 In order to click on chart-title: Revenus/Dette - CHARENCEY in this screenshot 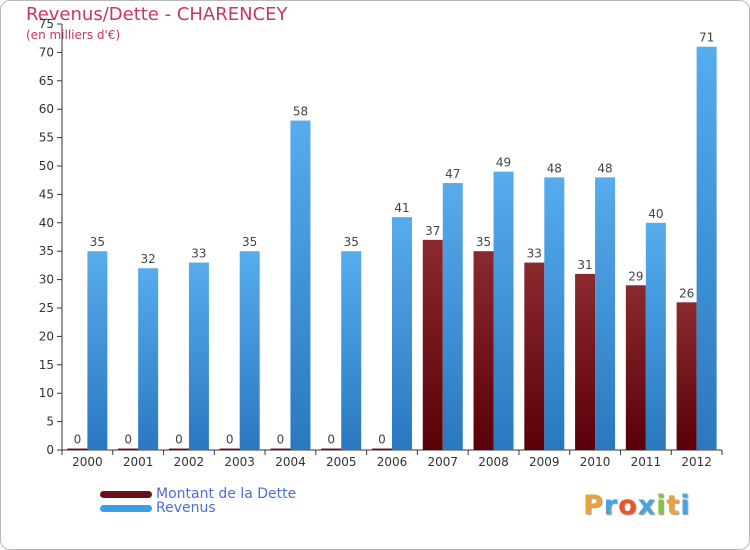, I will do `click(157, 14)`.